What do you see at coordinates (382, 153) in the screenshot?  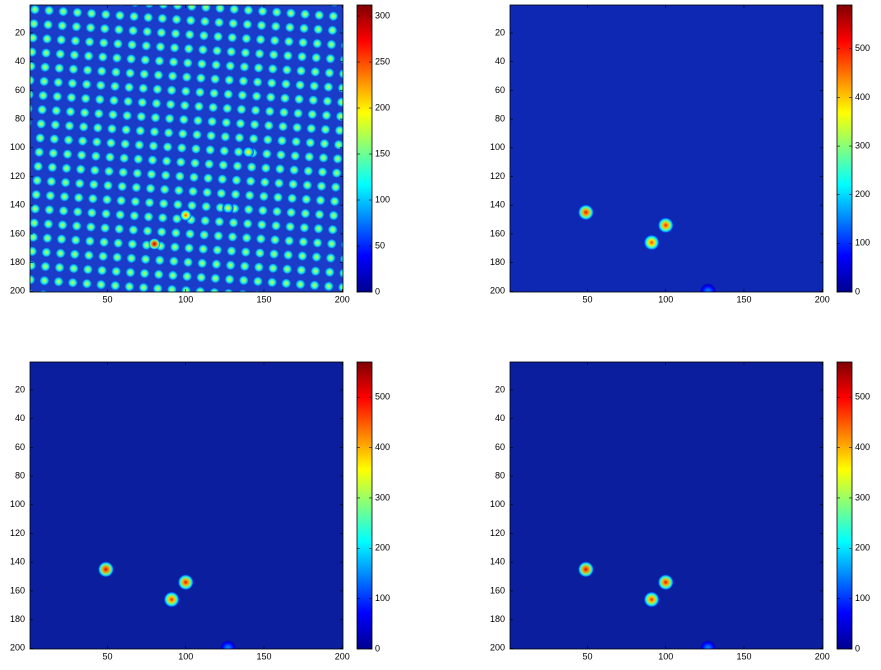 I see `colorbar-tick-label: 150` at bounding box center [382, 153].